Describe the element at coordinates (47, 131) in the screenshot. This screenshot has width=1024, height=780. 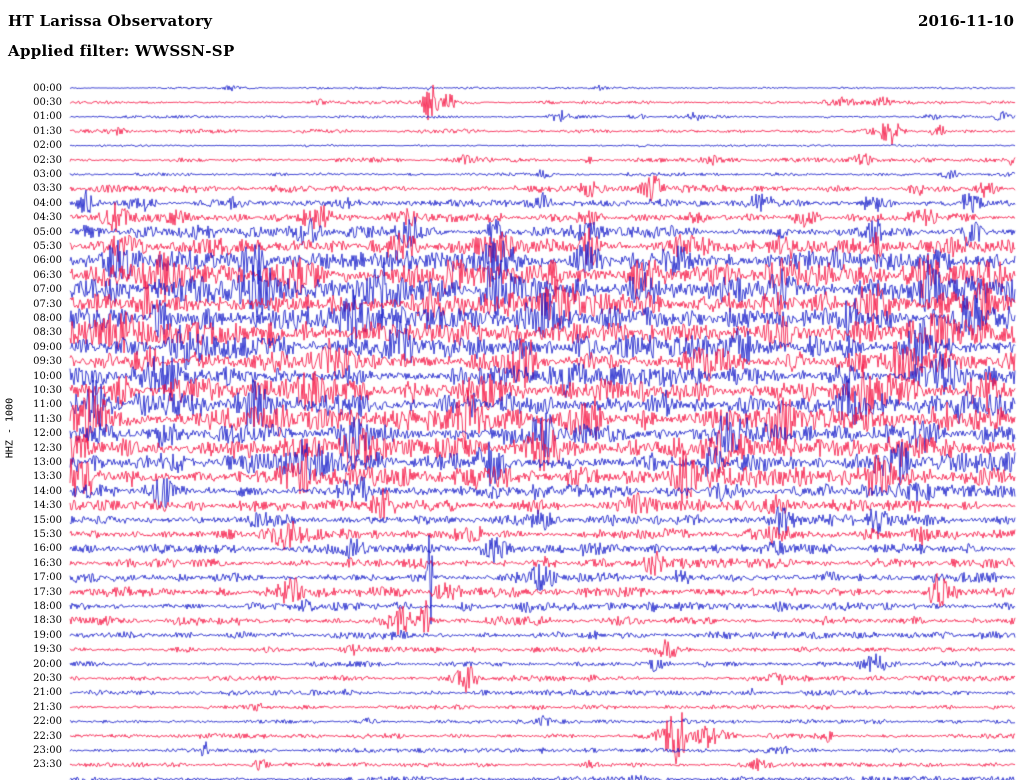
I see `trace-time-label: 01:30` at that location.